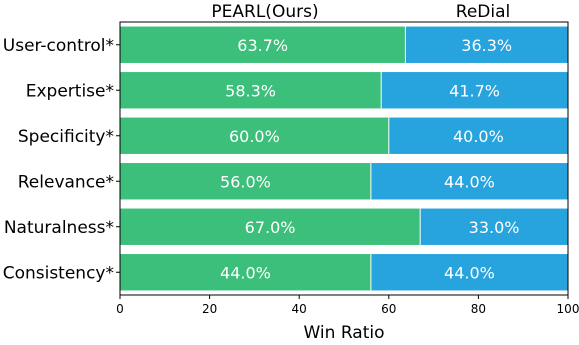 Image resolution: width=579 pixels, height=345 pixels. What do you see at coordinates (58, 273) in the screenshot?
I see `category-label-5: Consistency*` at bounding box center [58, 273].